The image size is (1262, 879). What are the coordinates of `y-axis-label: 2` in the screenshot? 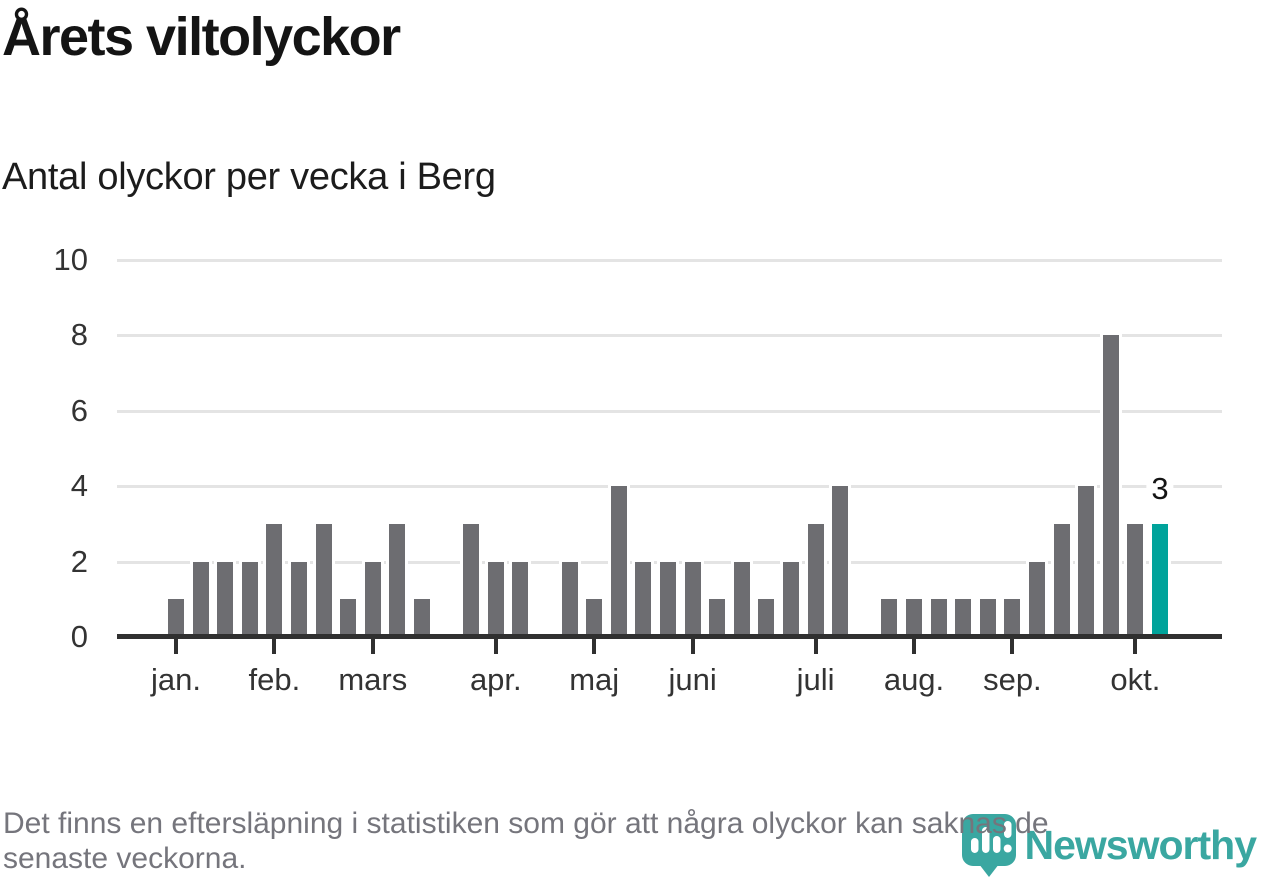 It's located at (79, 561).